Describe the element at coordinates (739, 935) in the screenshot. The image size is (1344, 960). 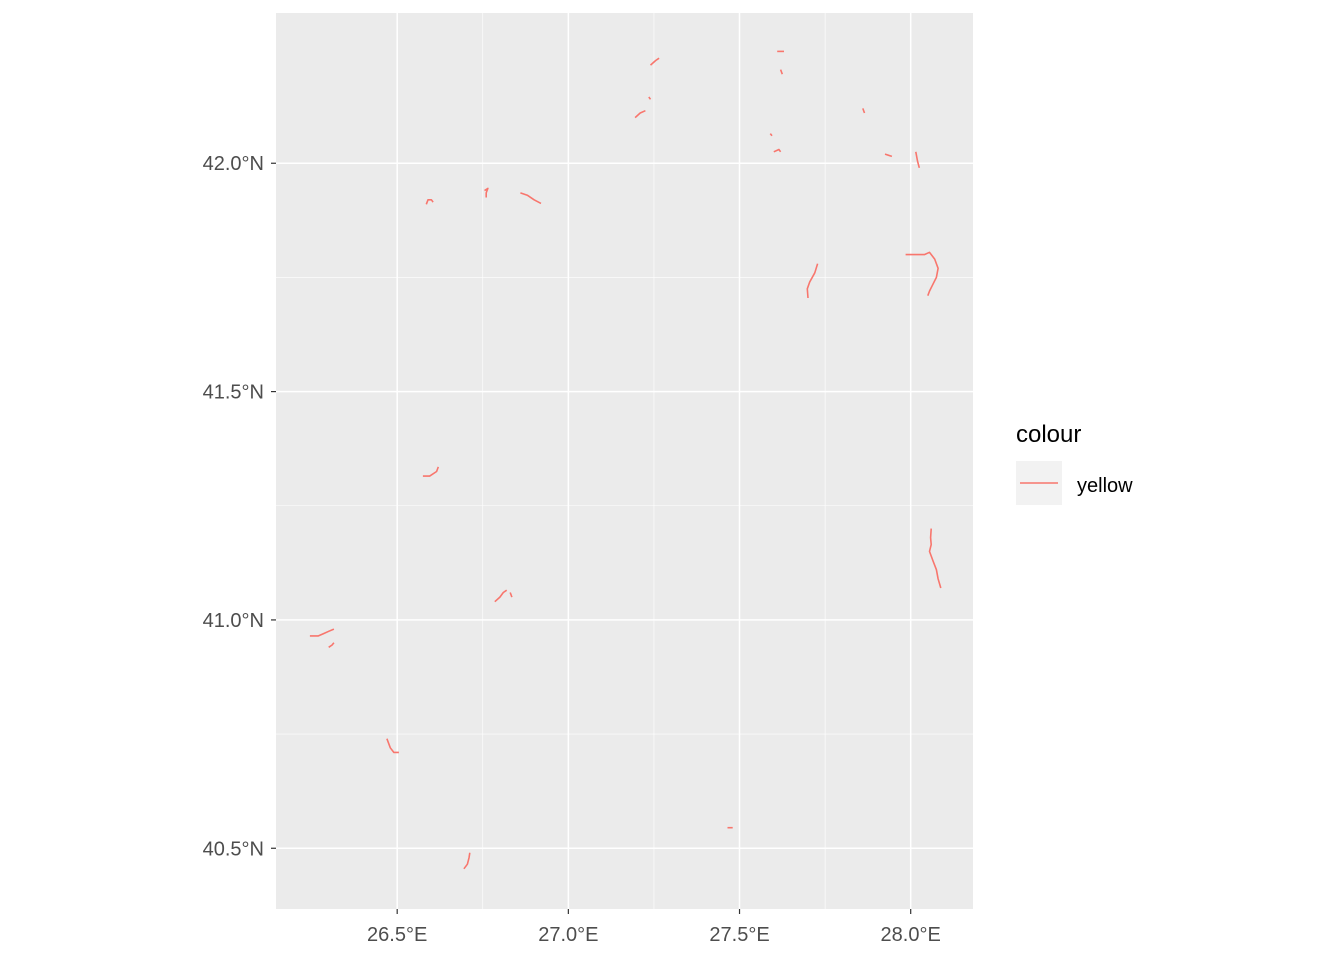
I see `x-tick-label: 27.5°E` at that location.